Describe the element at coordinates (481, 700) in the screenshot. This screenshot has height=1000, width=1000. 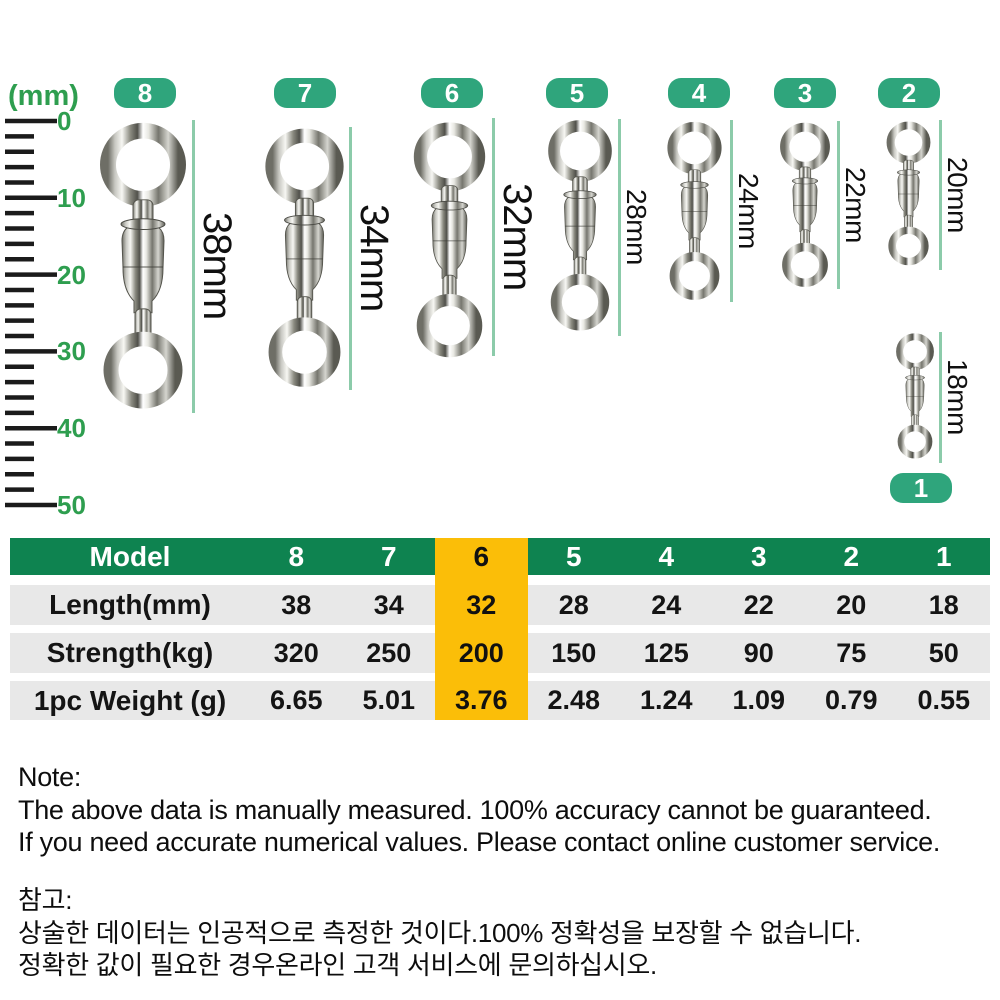
I see `weight-value: 3.76` at that location.